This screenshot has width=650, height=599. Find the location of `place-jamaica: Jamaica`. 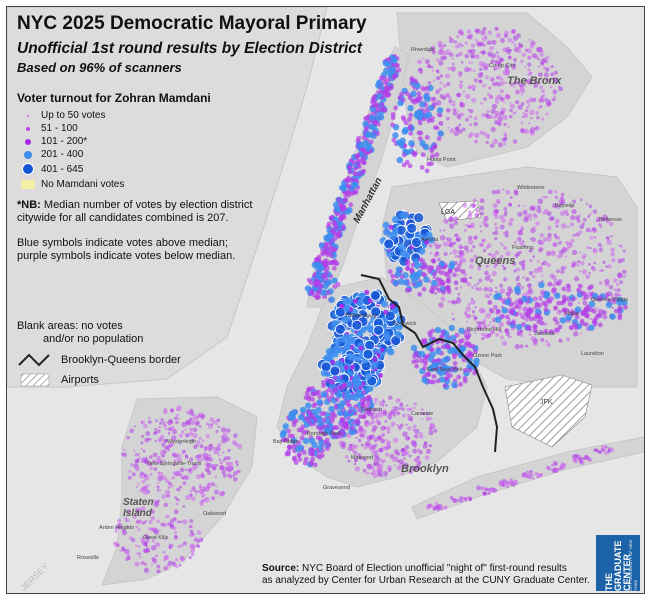

place-jamaica: Jamaica is located at coordinates (544, 334).